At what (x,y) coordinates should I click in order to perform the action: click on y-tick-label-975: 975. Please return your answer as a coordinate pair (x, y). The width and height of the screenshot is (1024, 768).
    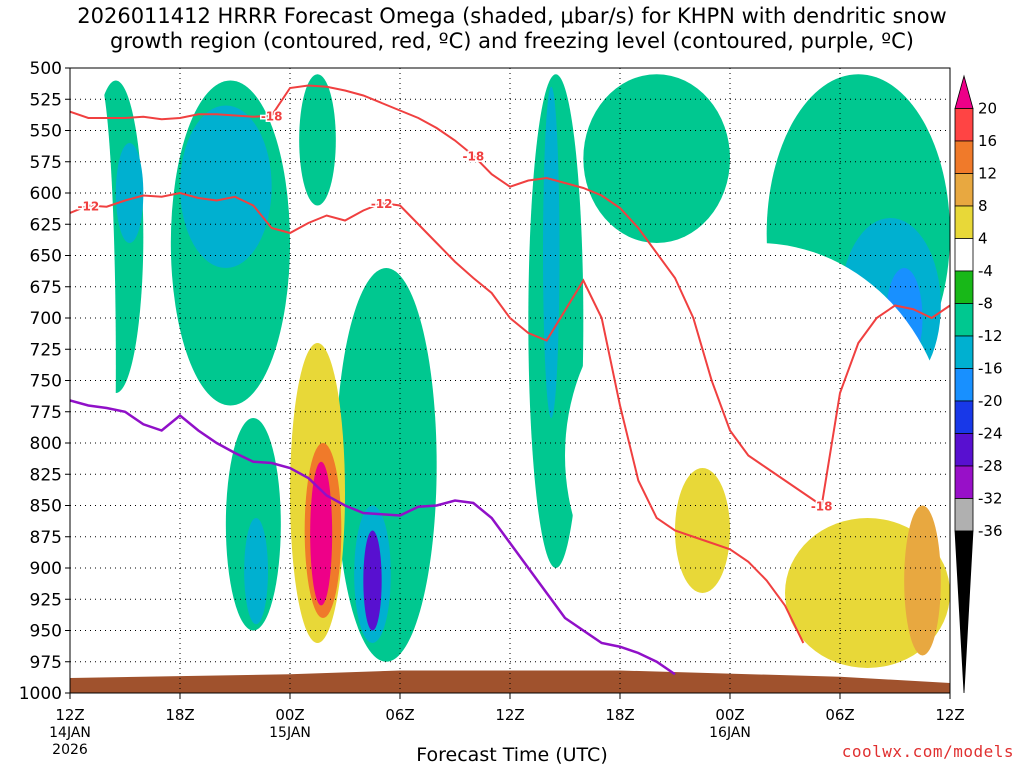
    Looking at the image, I should click on (46, 663).